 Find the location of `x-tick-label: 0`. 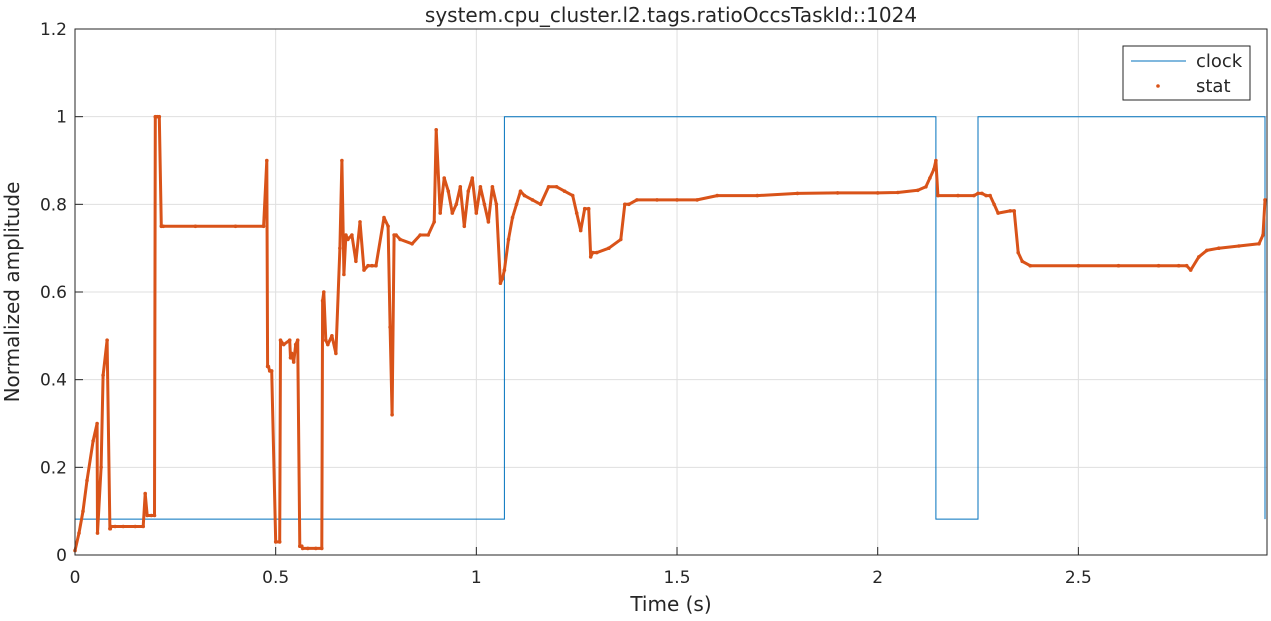

x-tick-label: 0 is located at coordinates (75, 578).